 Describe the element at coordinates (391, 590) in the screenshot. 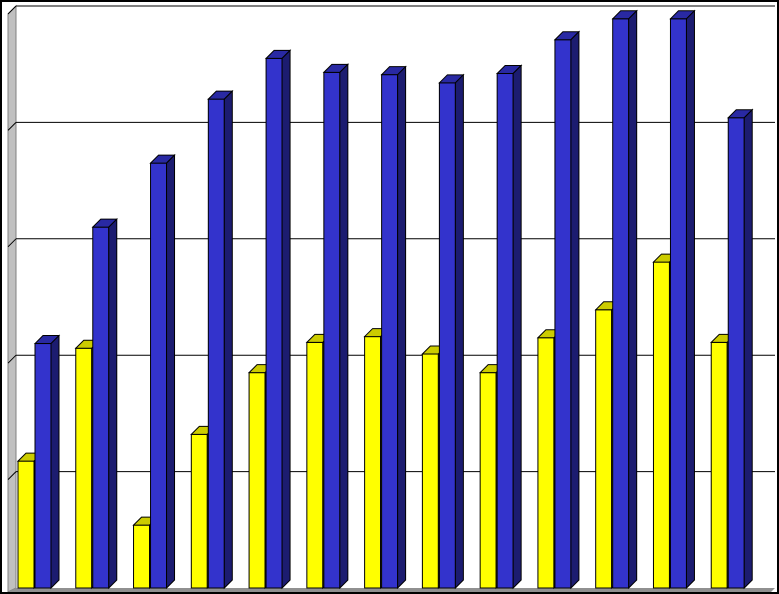

I see `floor` at that location.